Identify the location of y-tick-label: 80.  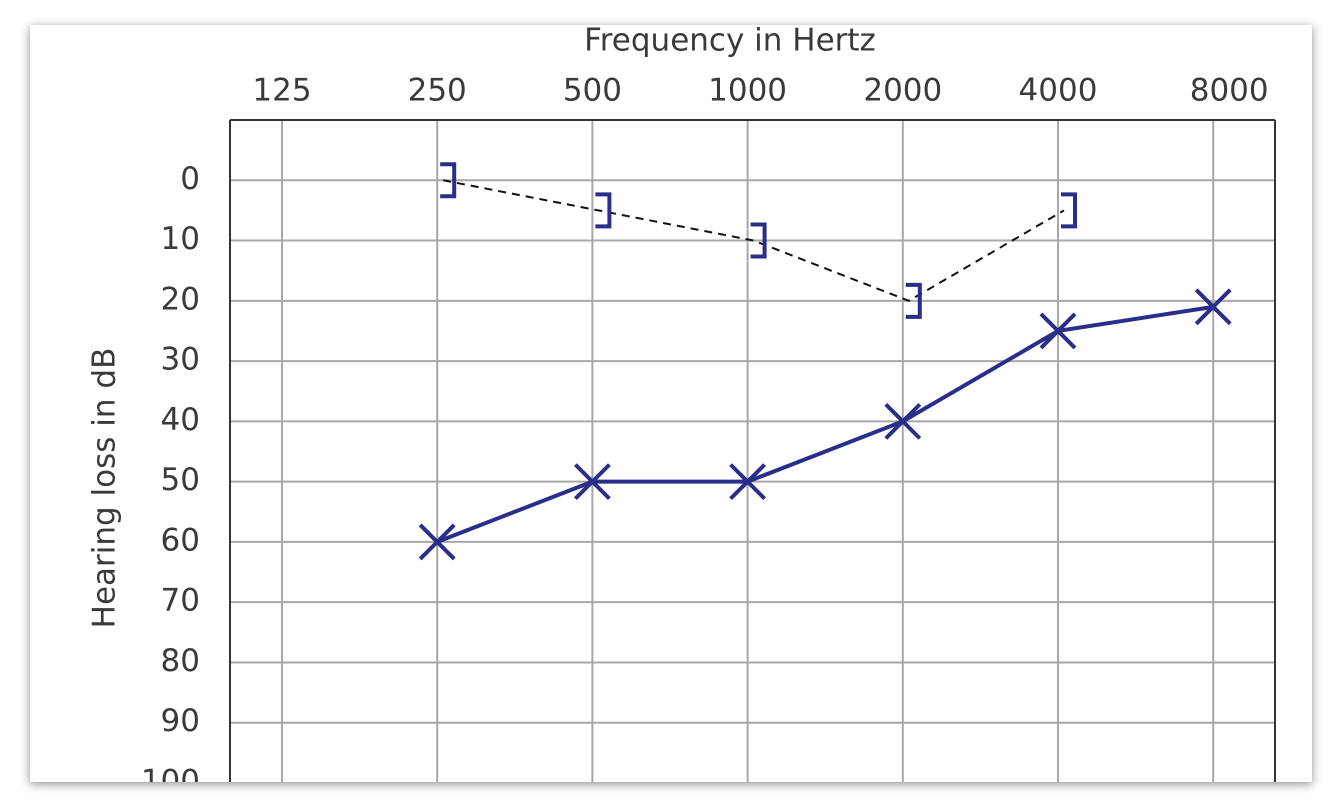
(180, 661).